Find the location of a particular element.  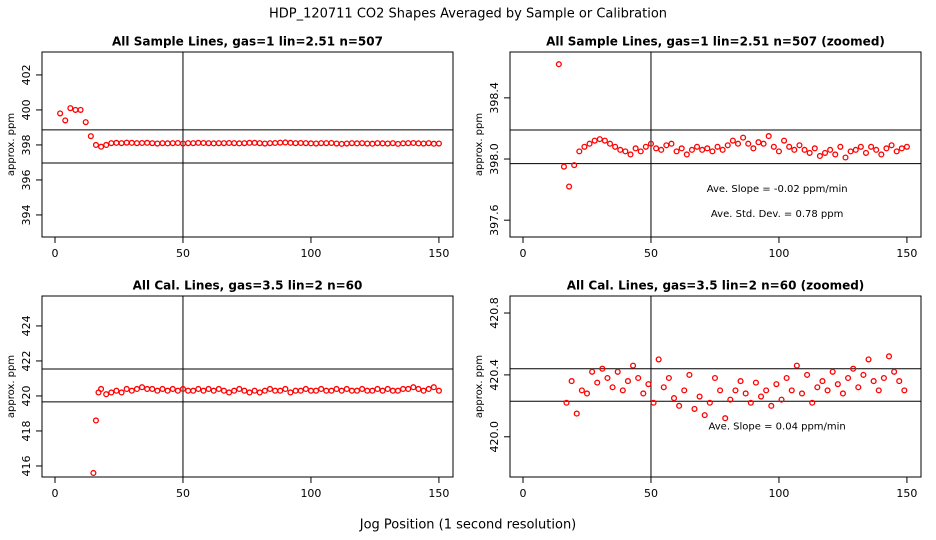

y-tick-label: 420 is located at coordinates (26, 395).